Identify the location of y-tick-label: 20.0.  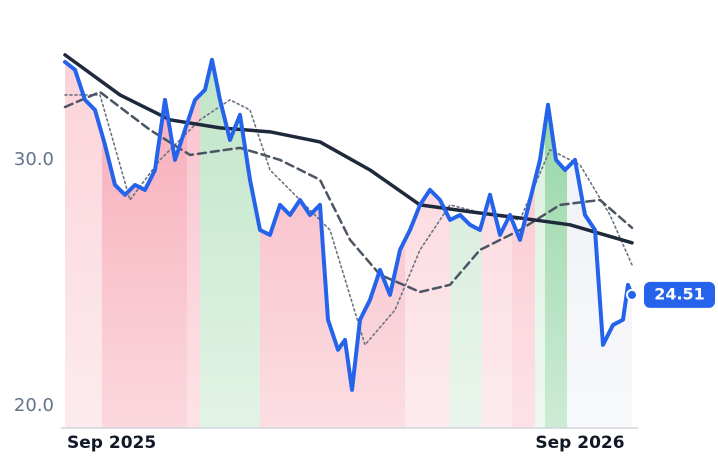
(34, 405).